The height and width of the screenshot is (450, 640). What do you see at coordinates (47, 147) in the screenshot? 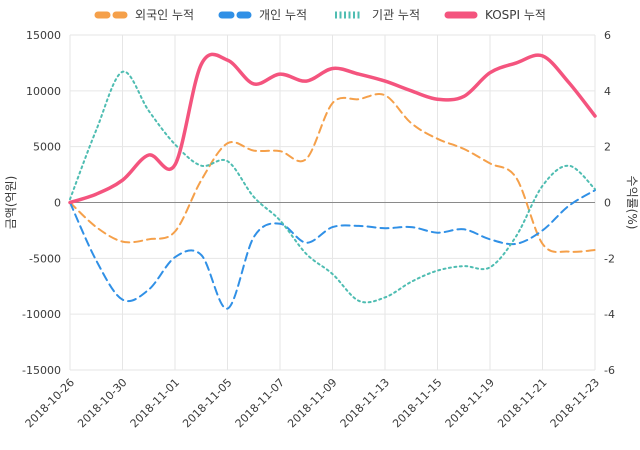
I see `y-left-tick-label: 5000` at bounding box center [47, 147].